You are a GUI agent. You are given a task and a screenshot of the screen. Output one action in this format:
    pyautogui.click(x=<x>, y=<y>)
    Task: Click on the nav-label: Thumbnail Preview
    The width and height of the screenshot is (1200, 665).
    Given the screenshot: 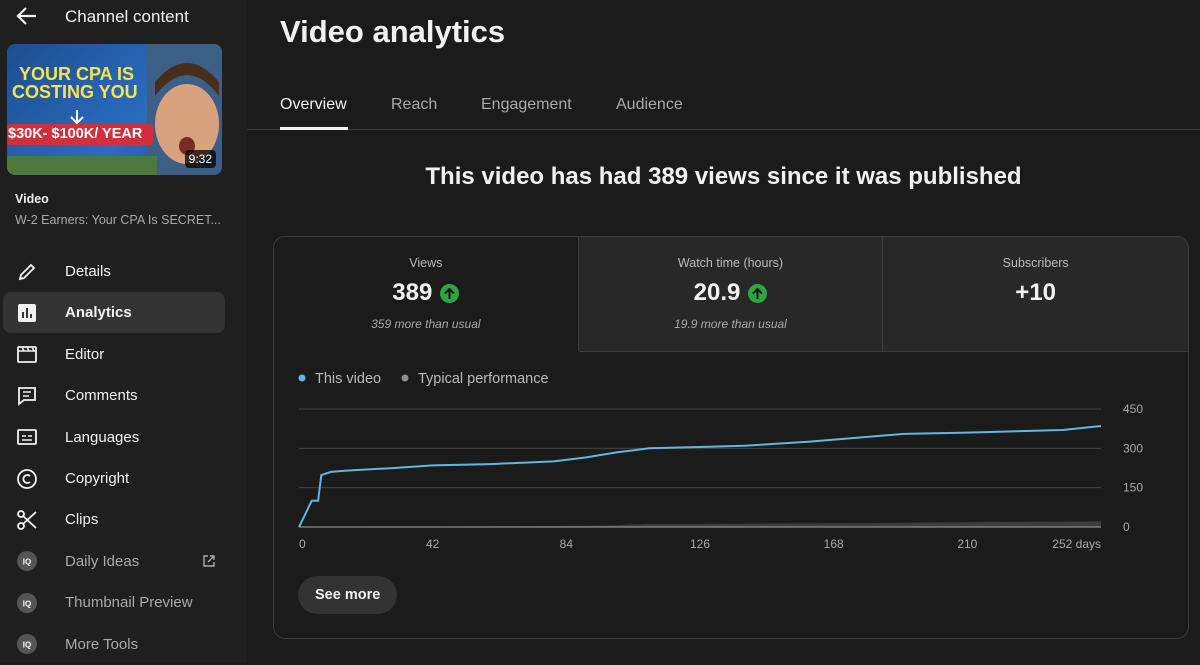 What is the action you would take?
    pyautogui.click(x=129, y=603)
    